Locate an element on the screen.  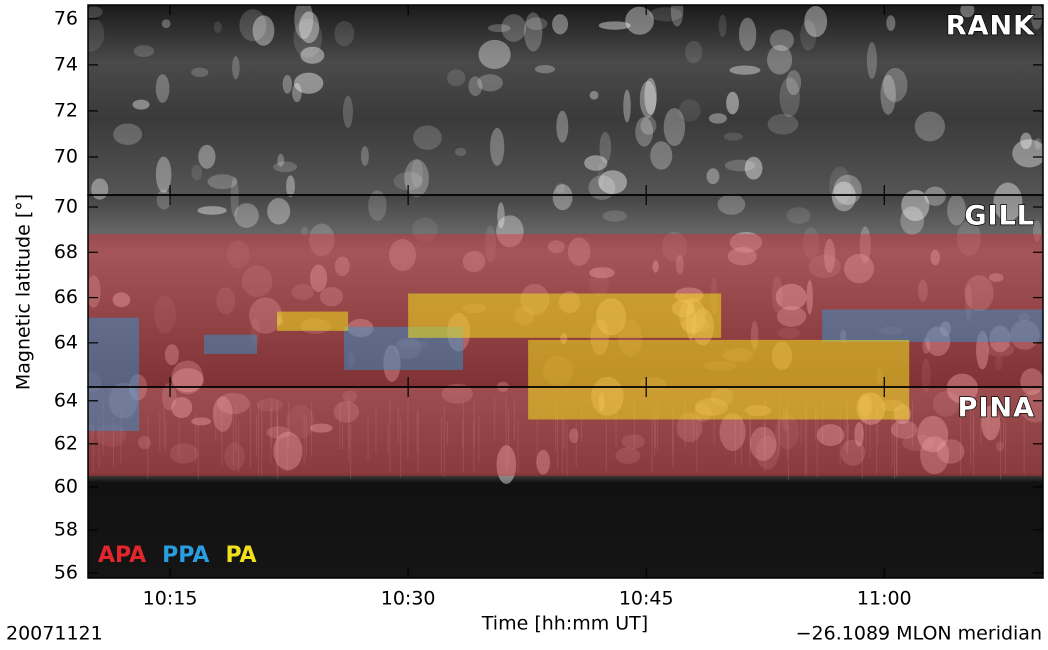
y-tick-label: 66 is located at coordinates (66, 297).